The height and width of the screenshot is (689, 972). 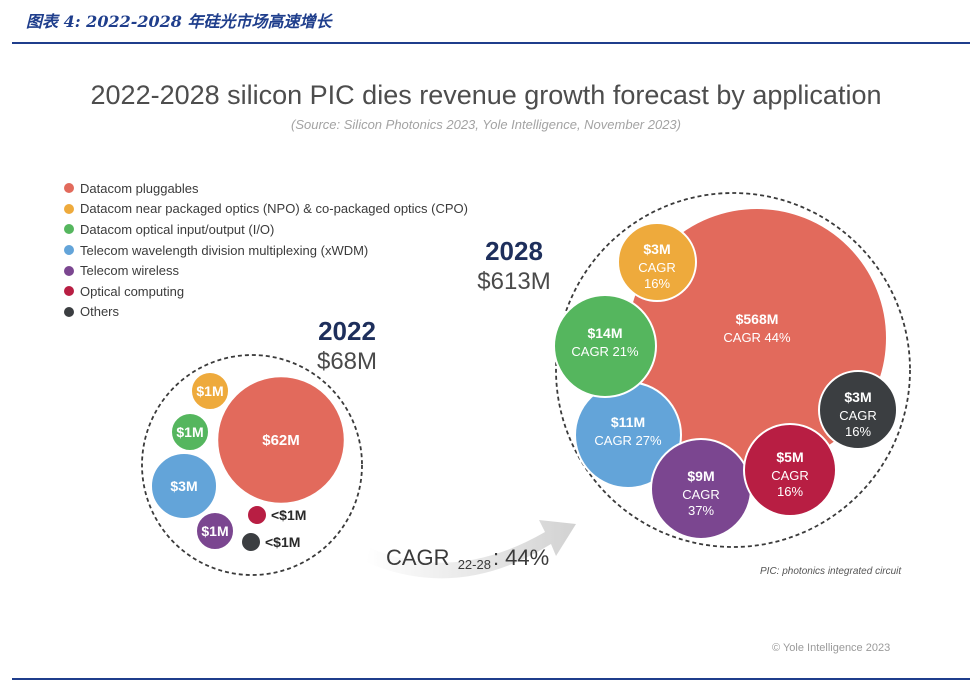 What do you see at coordinates (757, 319) in the screenshot?
I see `bubble-value-label: $568M` at bounding box center [757, 319].